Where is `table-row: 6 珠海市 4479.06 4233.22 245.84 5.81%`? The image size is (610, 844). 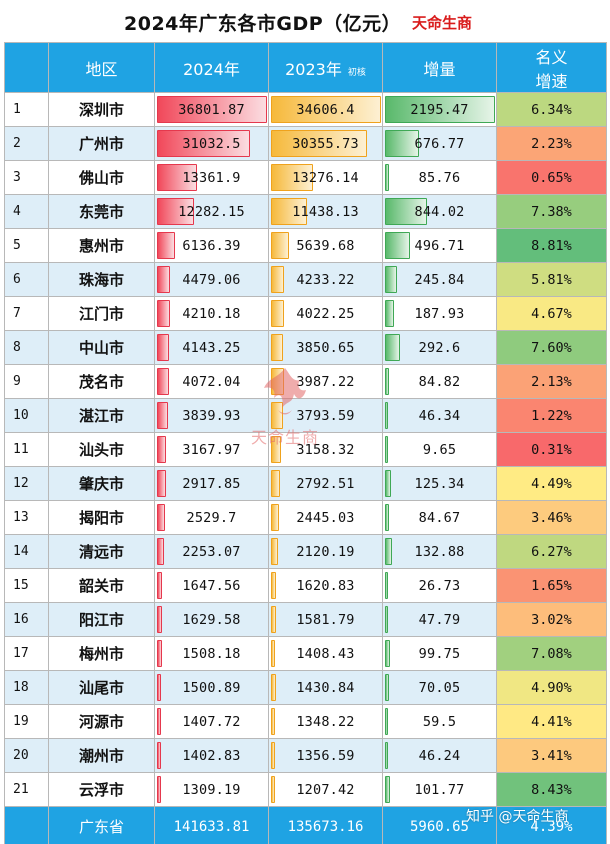 table-row: 6 珠海市 4479.06 4233.22 245.84 5.81% is located at coordinates (305, 279).